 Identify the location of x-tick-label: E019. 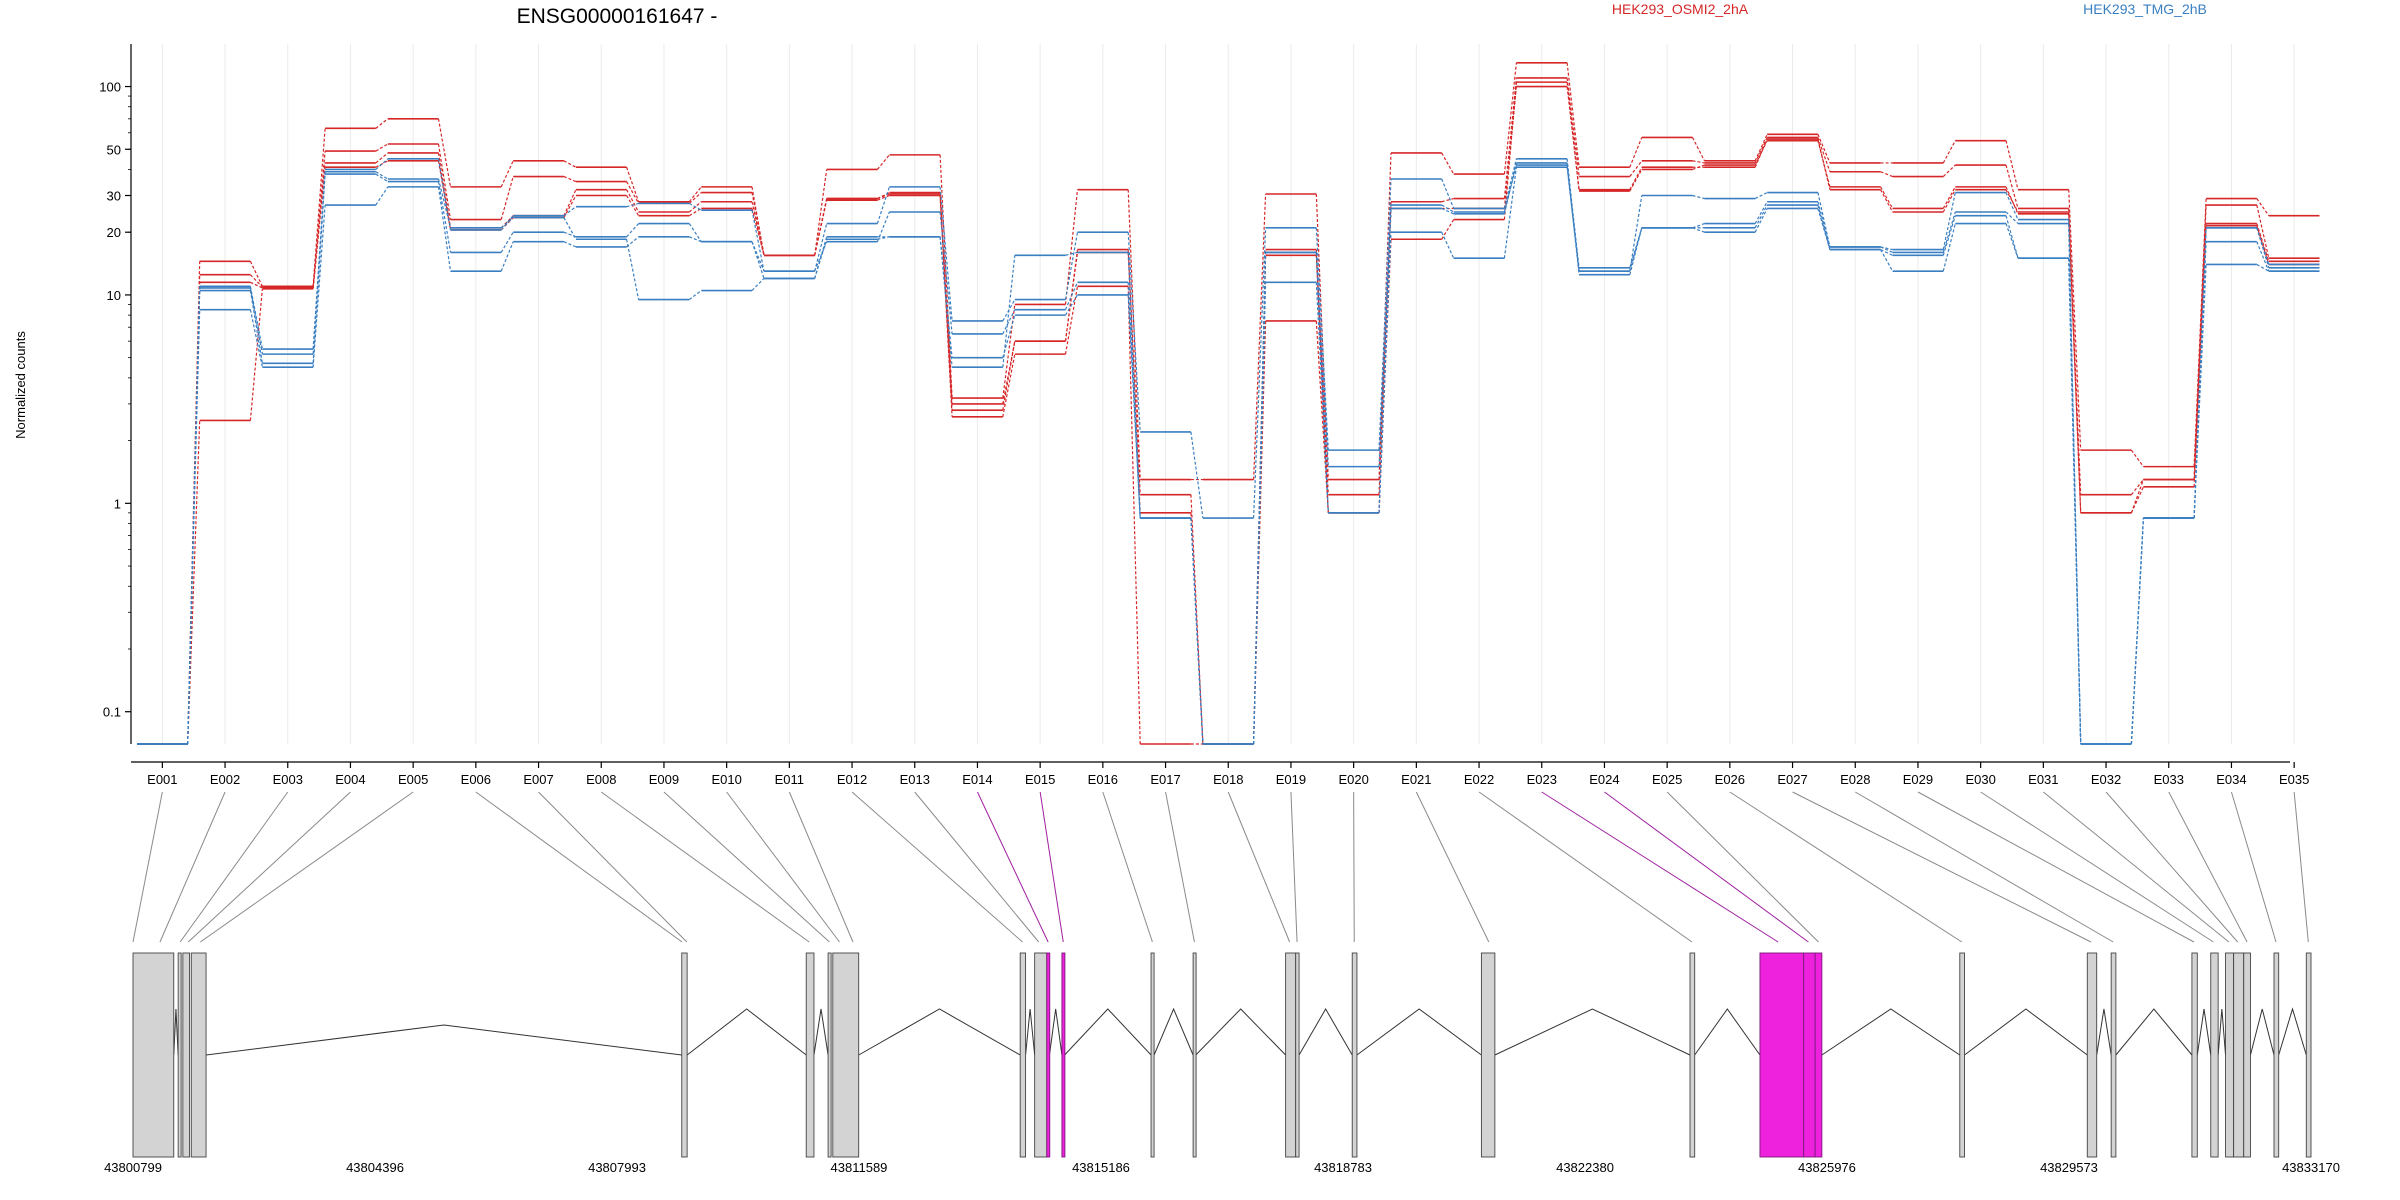
(1291, 779).